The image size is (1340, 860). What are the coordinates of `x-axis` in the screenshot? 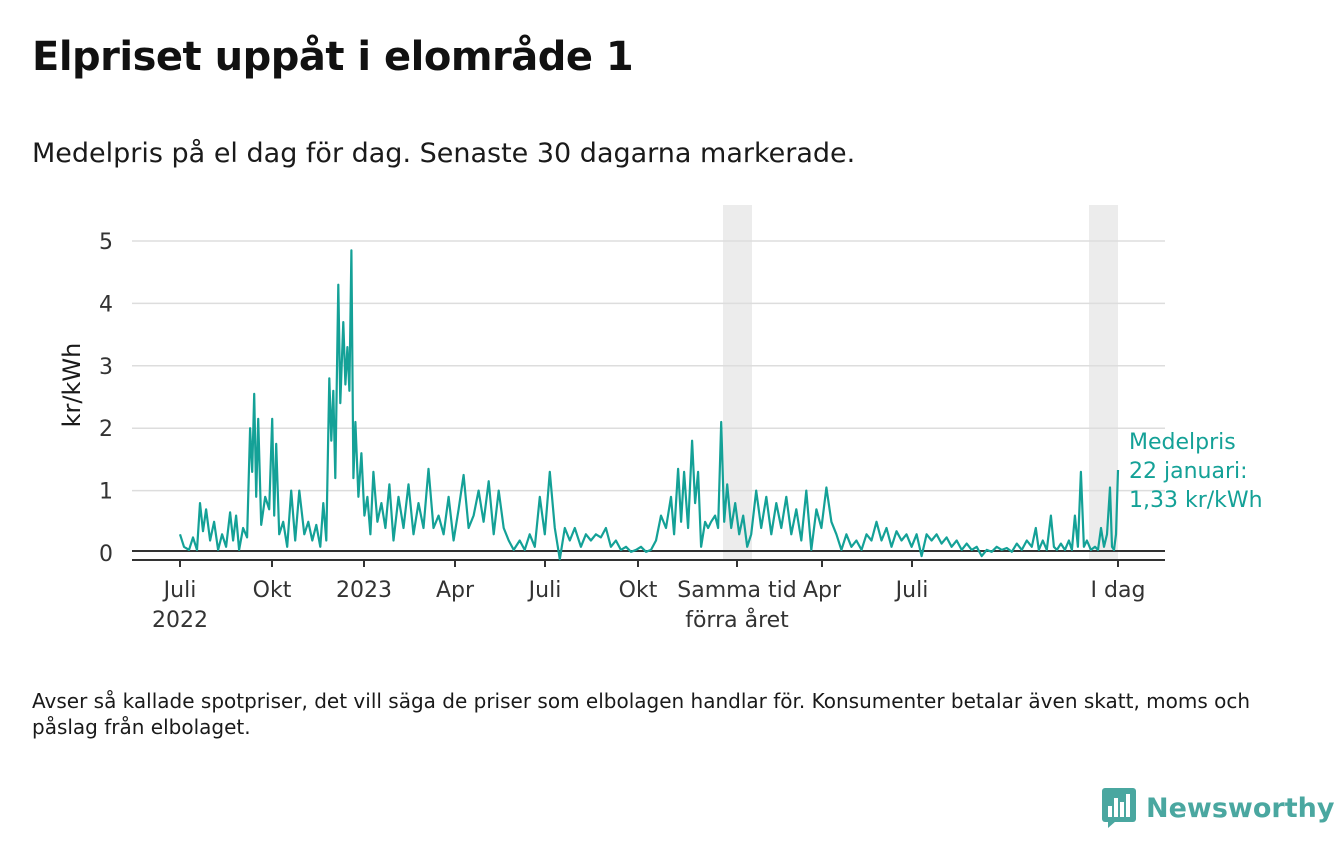 It's located at (648, 555).